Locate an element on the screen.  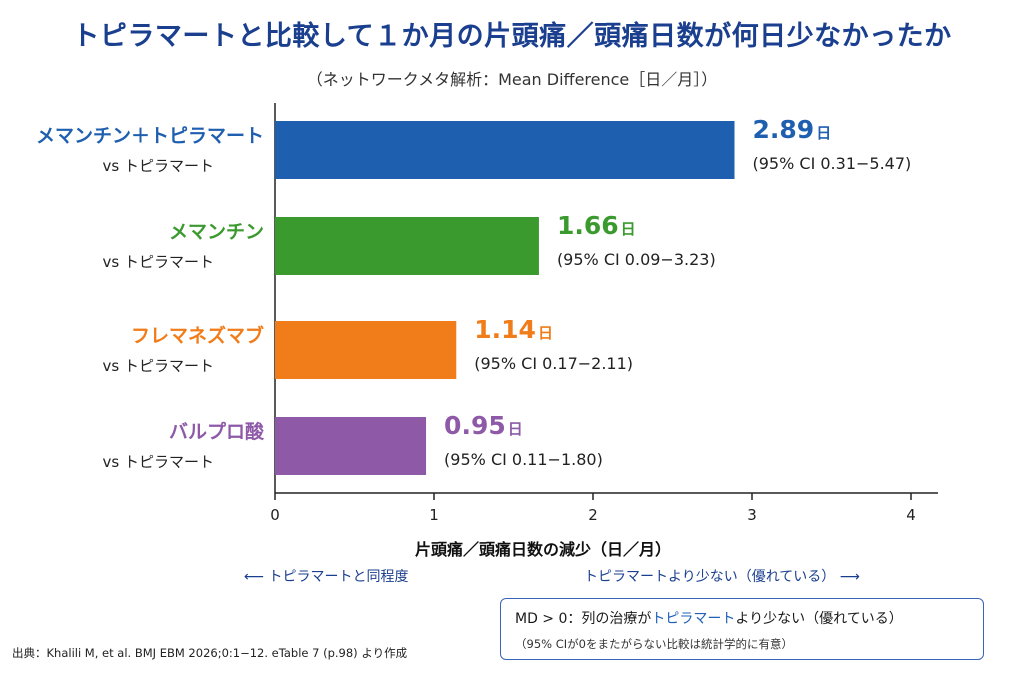
ci-label: (95% CI 0.31−5.47) is located at coordinates (832, 163).